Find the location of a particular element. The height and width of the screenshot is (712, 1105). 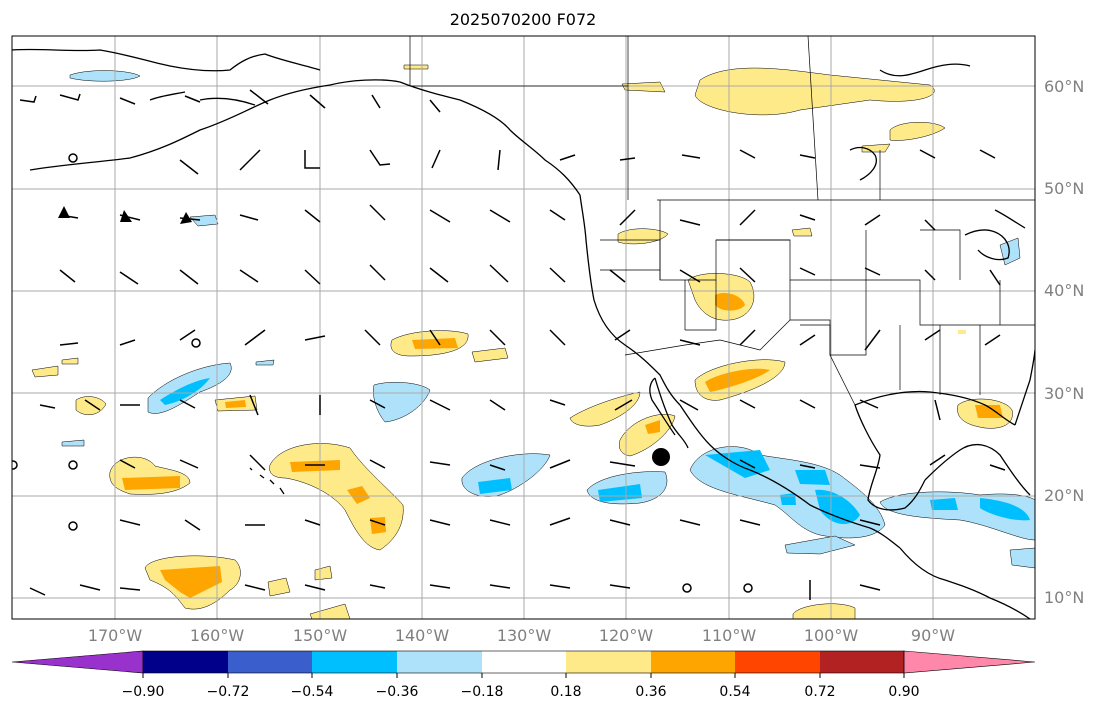

lon-label: 130°W is located at coordinates (524, 635).